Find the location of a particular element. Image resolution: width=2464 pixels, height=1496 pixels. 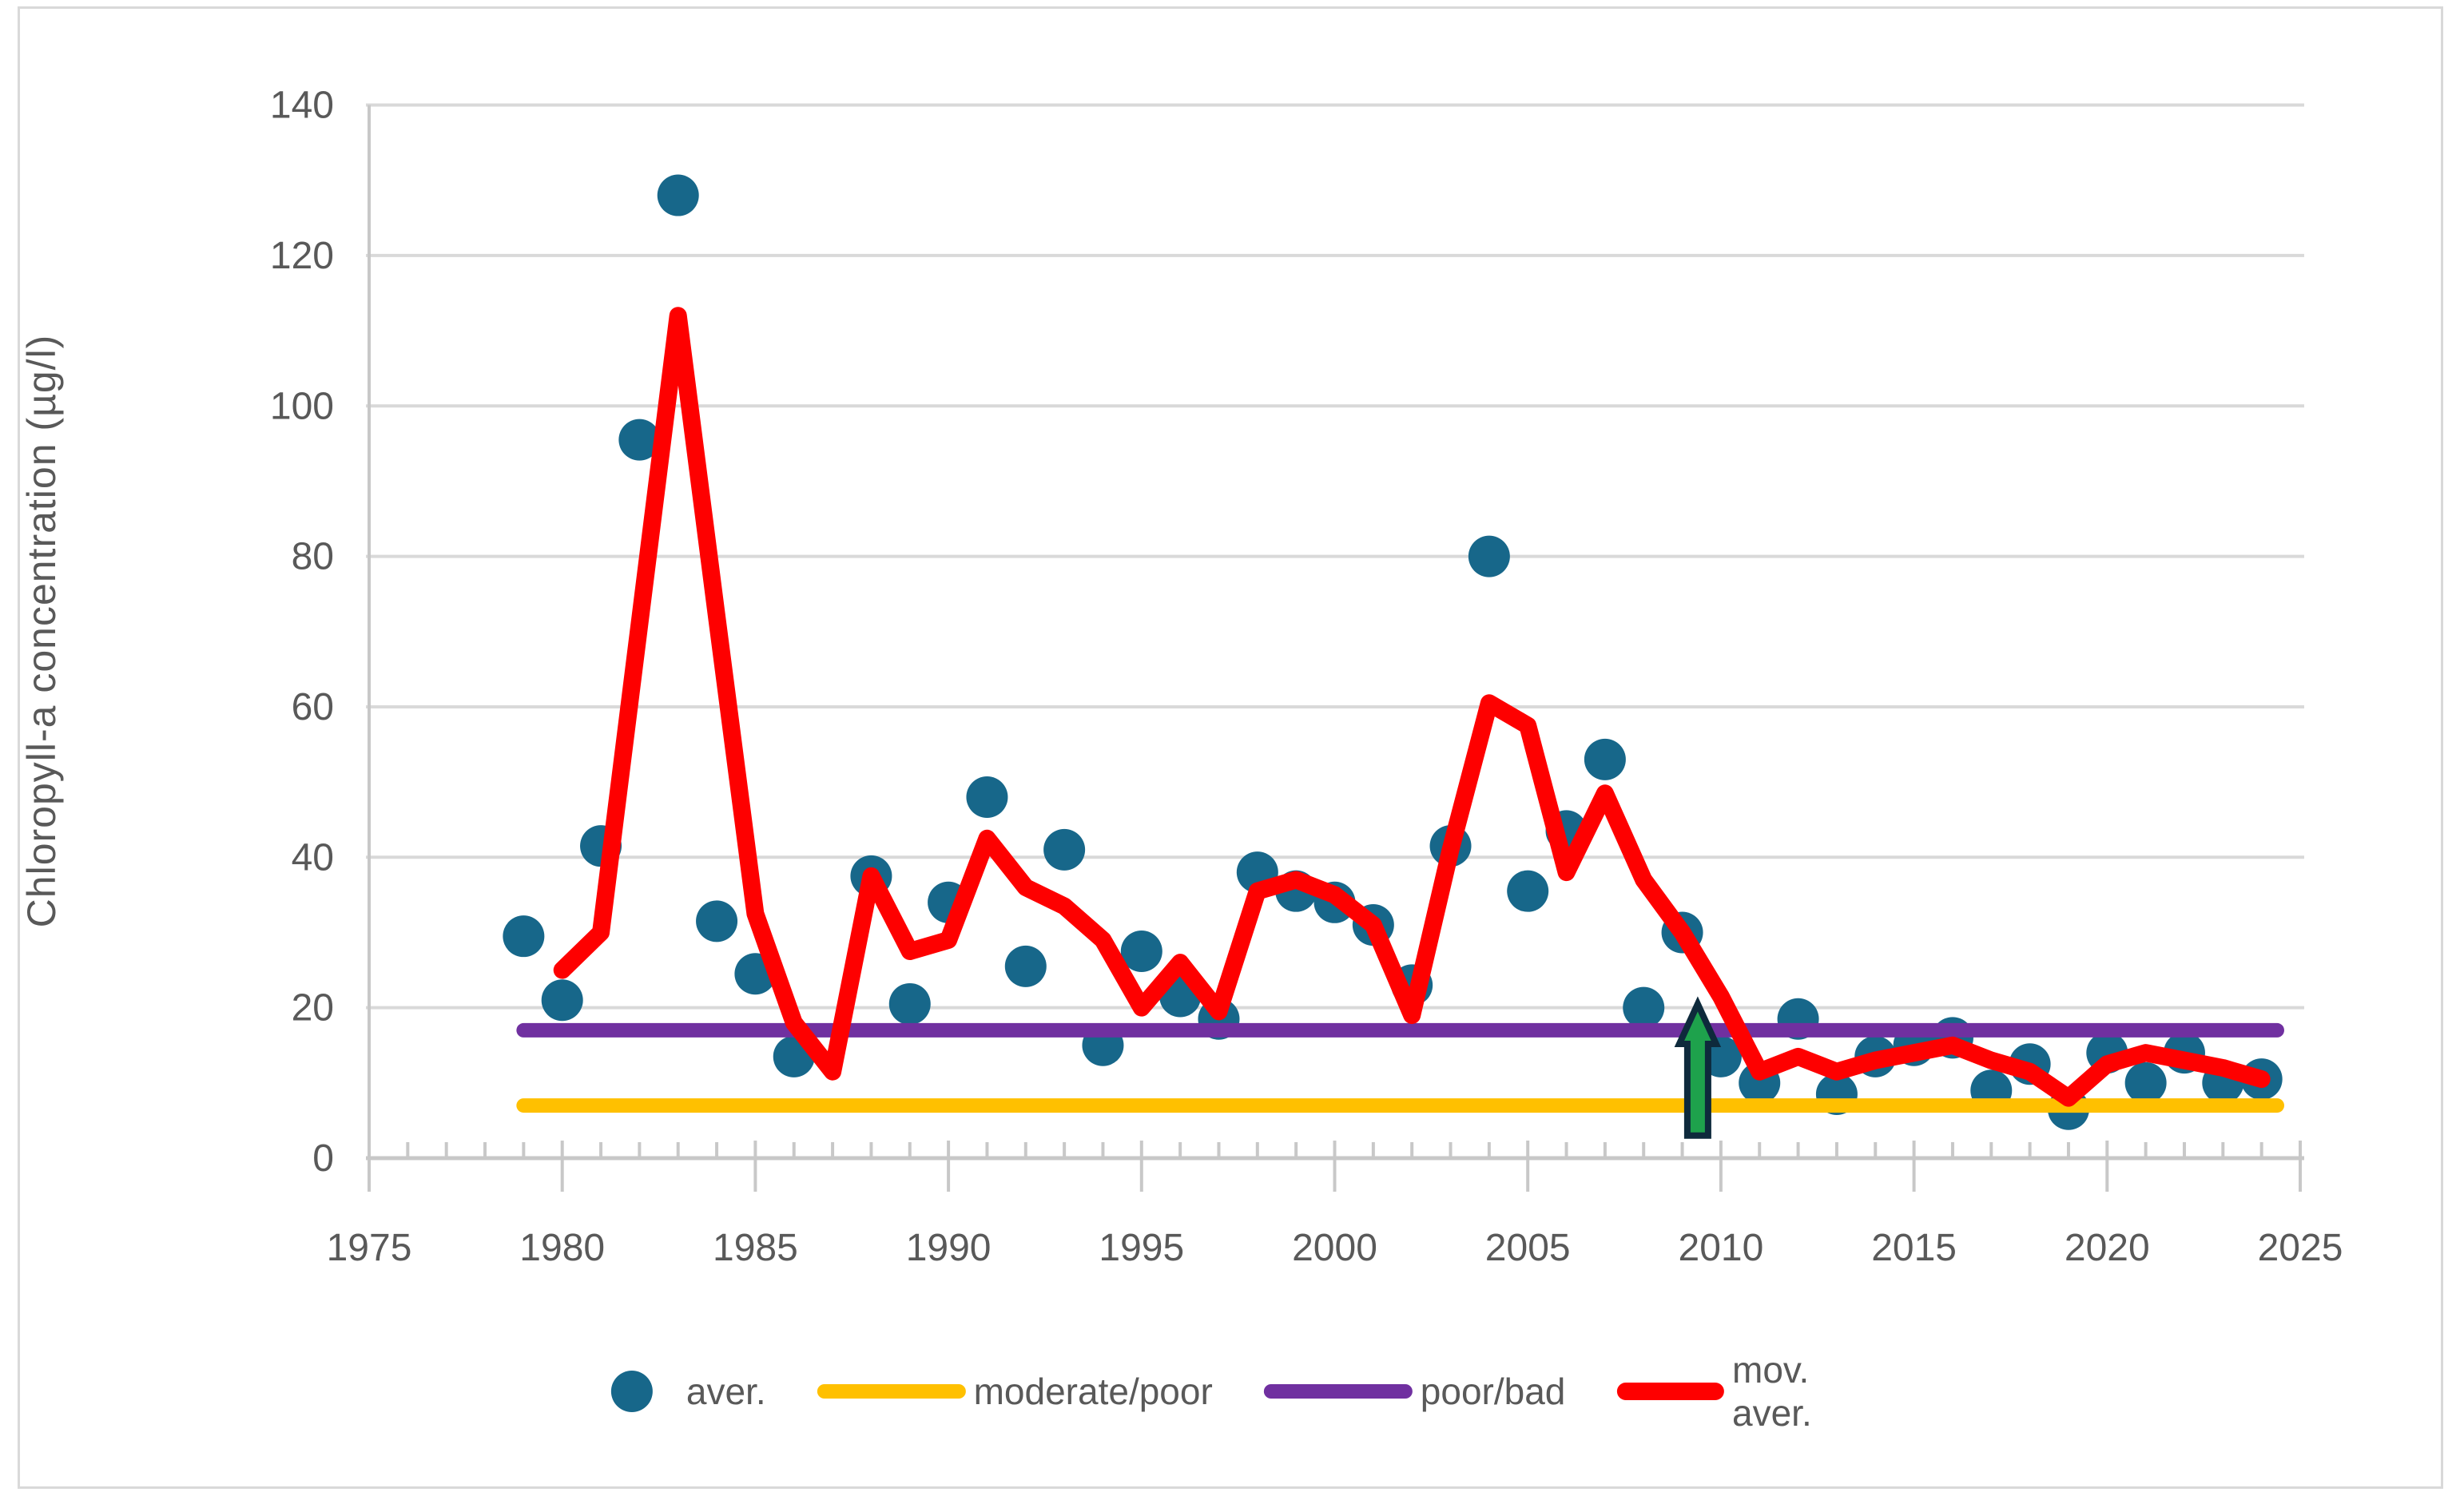

legend-item-aver-: aver. is located at coordinates (688, 1391).